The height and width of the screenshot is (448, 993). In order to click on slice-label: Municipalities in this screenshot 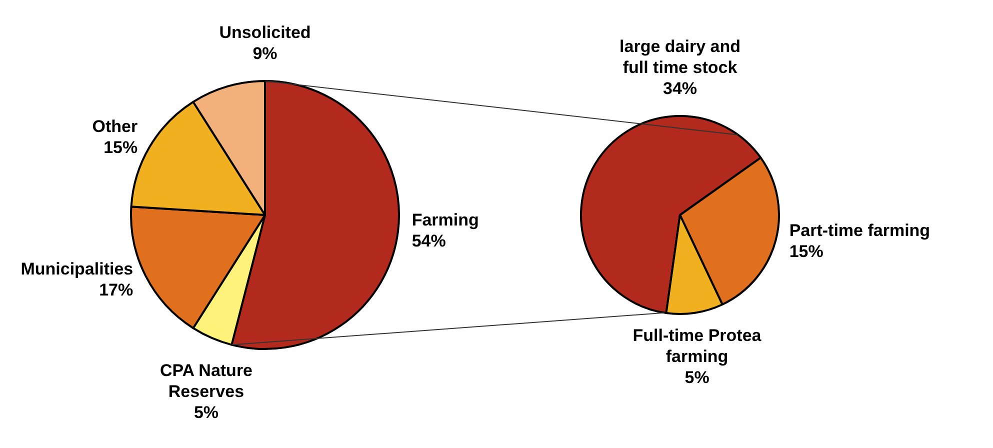, I will do `click(77, 268)`.